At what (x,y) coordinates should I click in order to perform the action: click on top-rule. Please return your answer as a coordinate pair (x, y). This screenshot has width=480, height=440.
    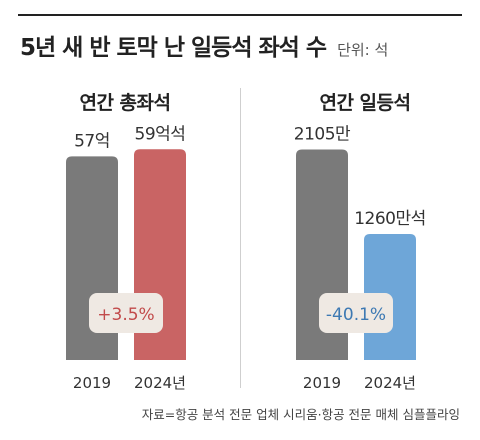
    Looking at the image, I should click on (240, 15).